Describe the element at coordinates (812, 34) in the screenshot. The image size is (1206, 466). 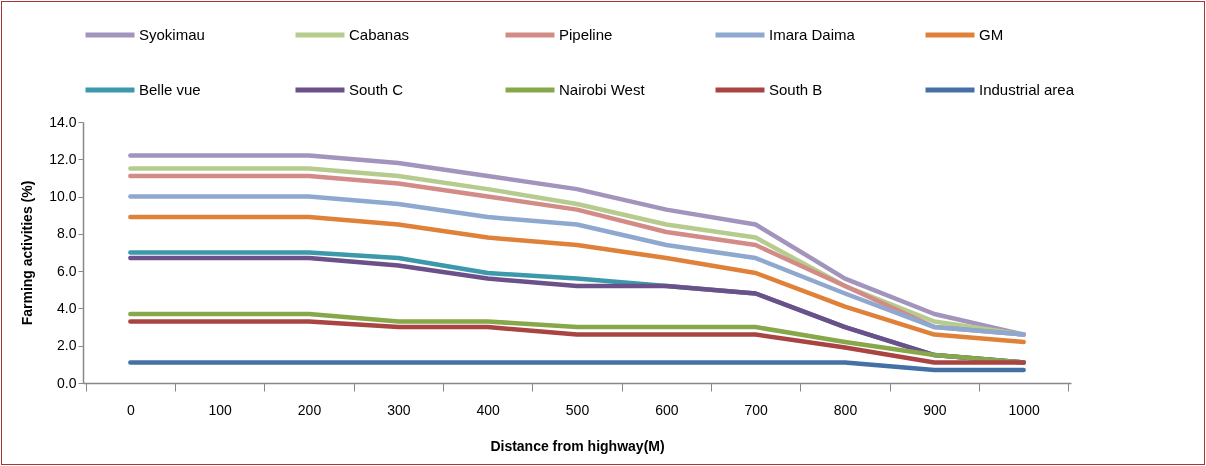
I see `legend-label: Imara Daima` at that location.